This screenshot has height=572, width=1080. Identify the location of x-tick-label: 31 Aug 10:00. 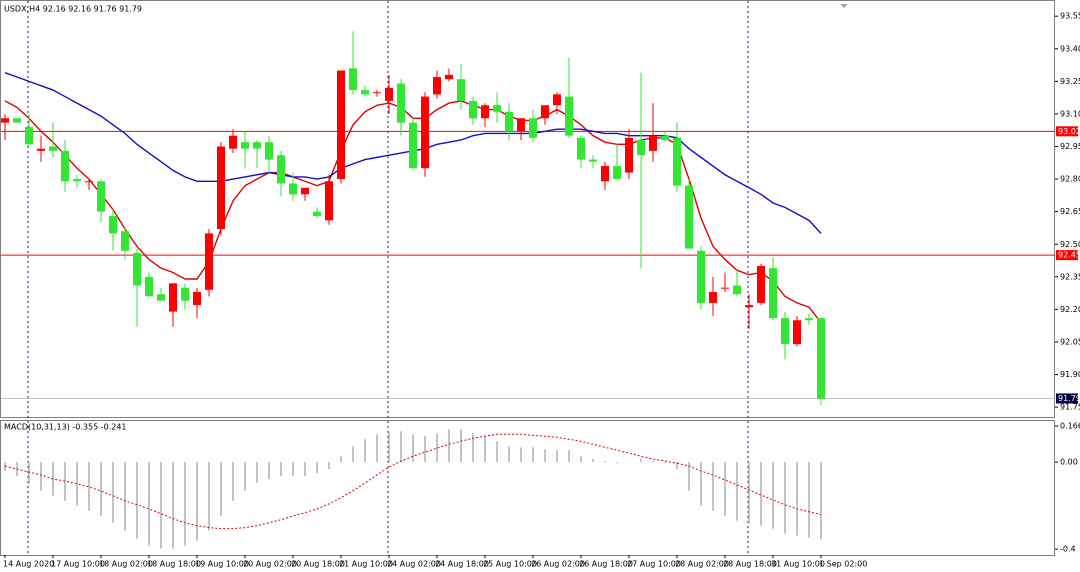
(798, 564).